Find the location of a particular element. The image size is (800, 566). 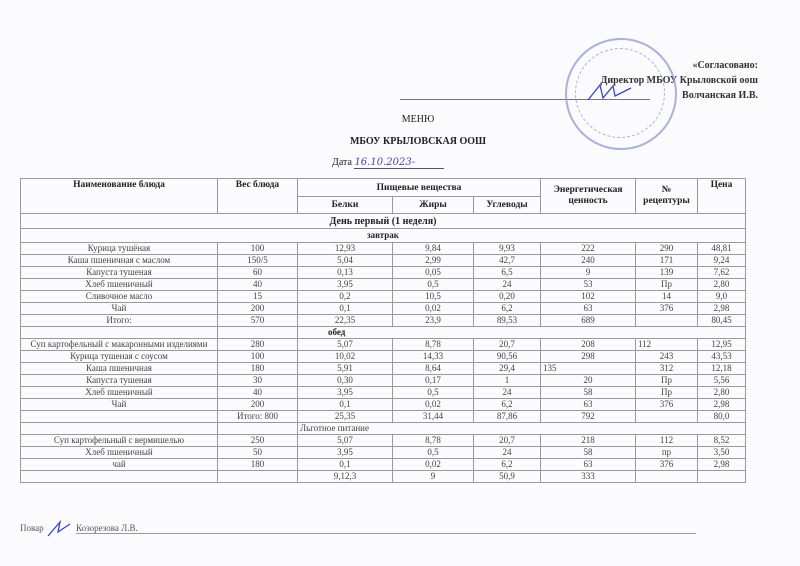

table-row: Хлеб пшеничный 50 3,95 0,5 24 58 пр 3,50 is located at coordinates (383, 452).